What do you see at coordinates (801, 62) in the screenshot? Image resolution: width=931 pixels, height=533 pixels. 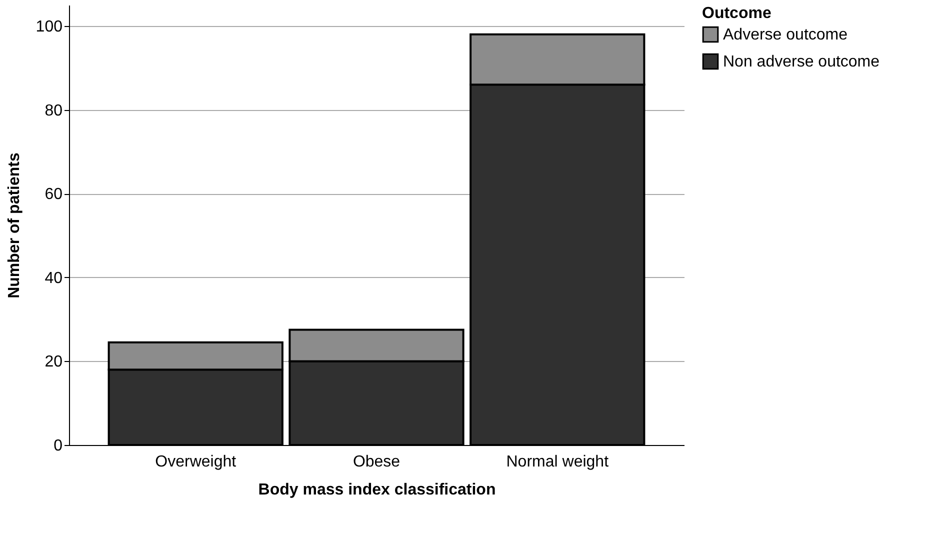 I see `legend-label: Non adverse outcome` at bounding box center [801, 62].